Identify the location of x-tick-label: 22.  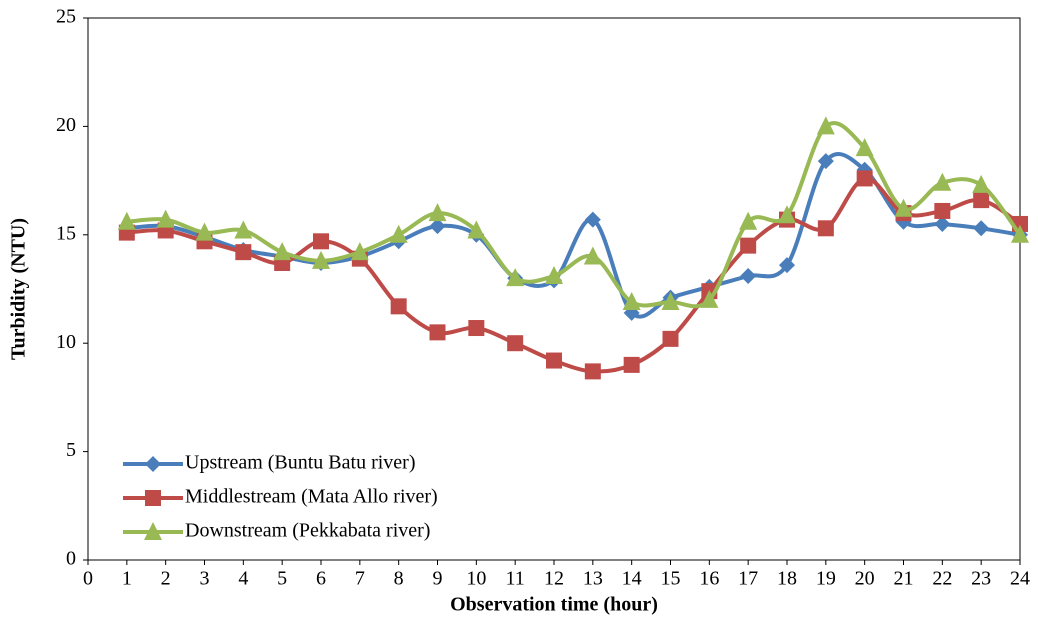
(942, 579).